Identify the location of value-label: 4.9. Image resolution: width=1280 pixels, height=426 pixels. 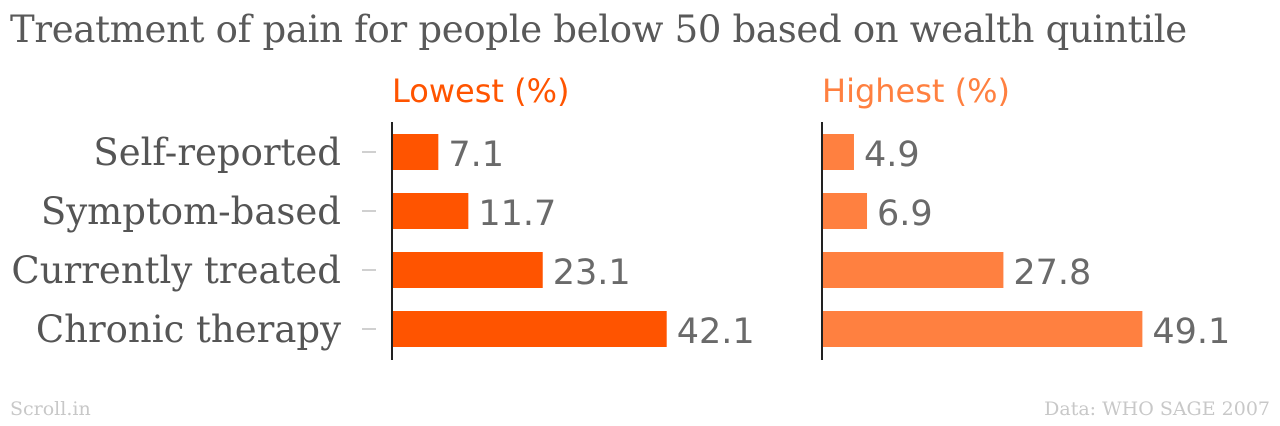
(892, 155).